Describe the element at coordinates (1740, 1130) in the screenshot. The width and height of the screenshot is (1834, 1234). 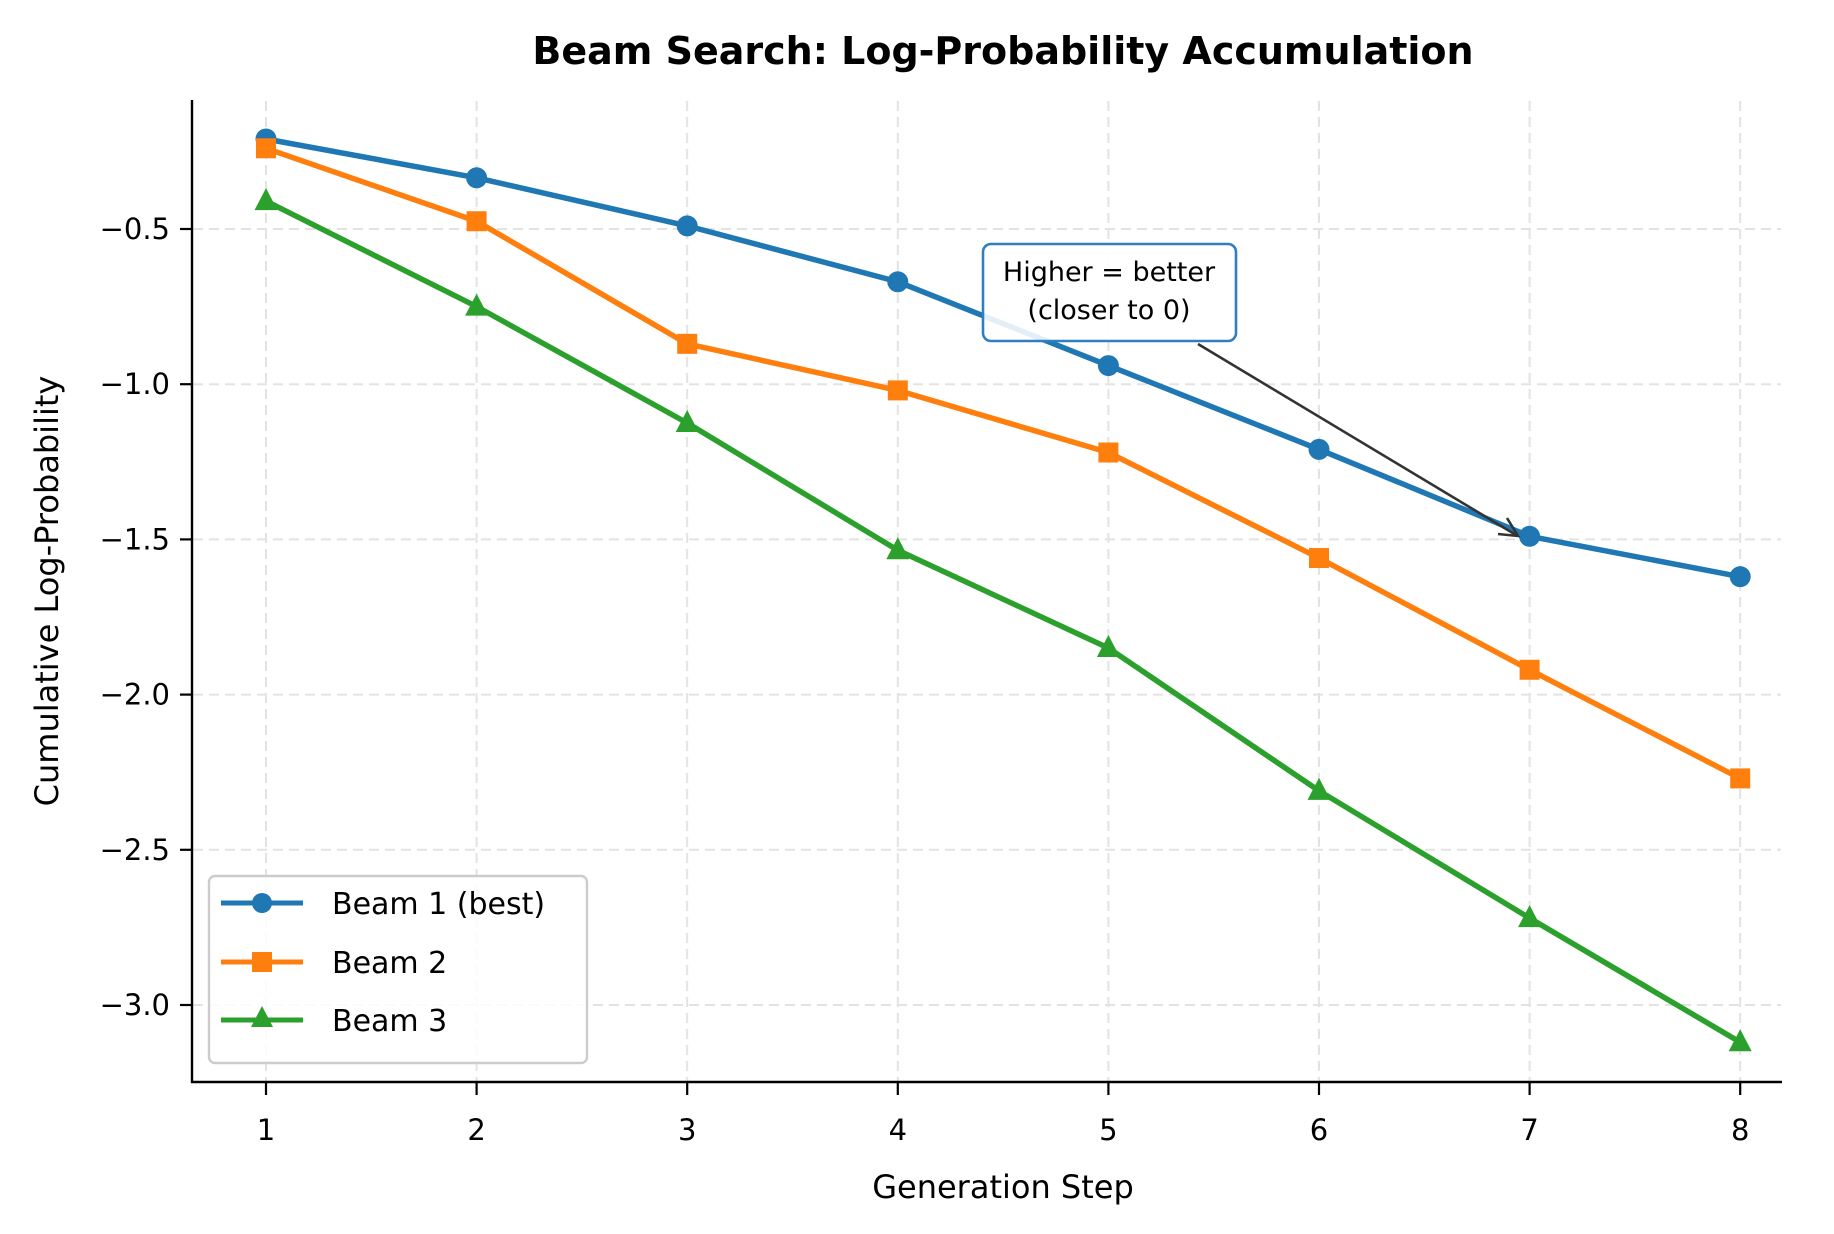
I see `x-tick-label: 8` at that location.